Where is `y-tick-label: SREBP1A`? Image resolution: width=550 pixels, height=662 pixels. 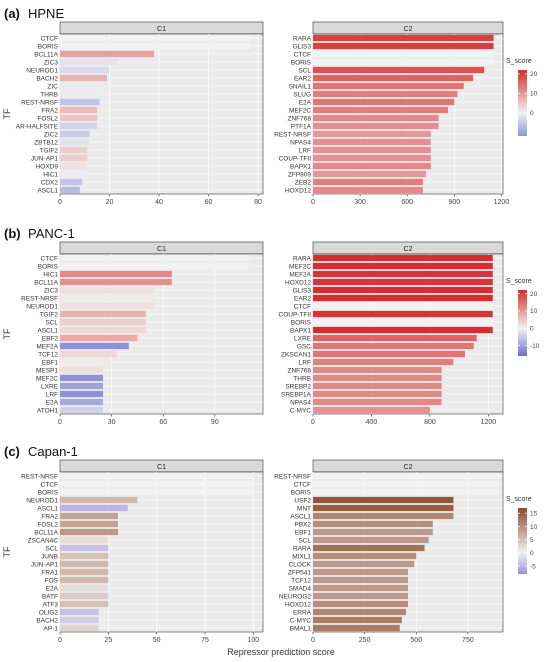 y-tick-label: SREBP1A is located at coordinates (296, 394).